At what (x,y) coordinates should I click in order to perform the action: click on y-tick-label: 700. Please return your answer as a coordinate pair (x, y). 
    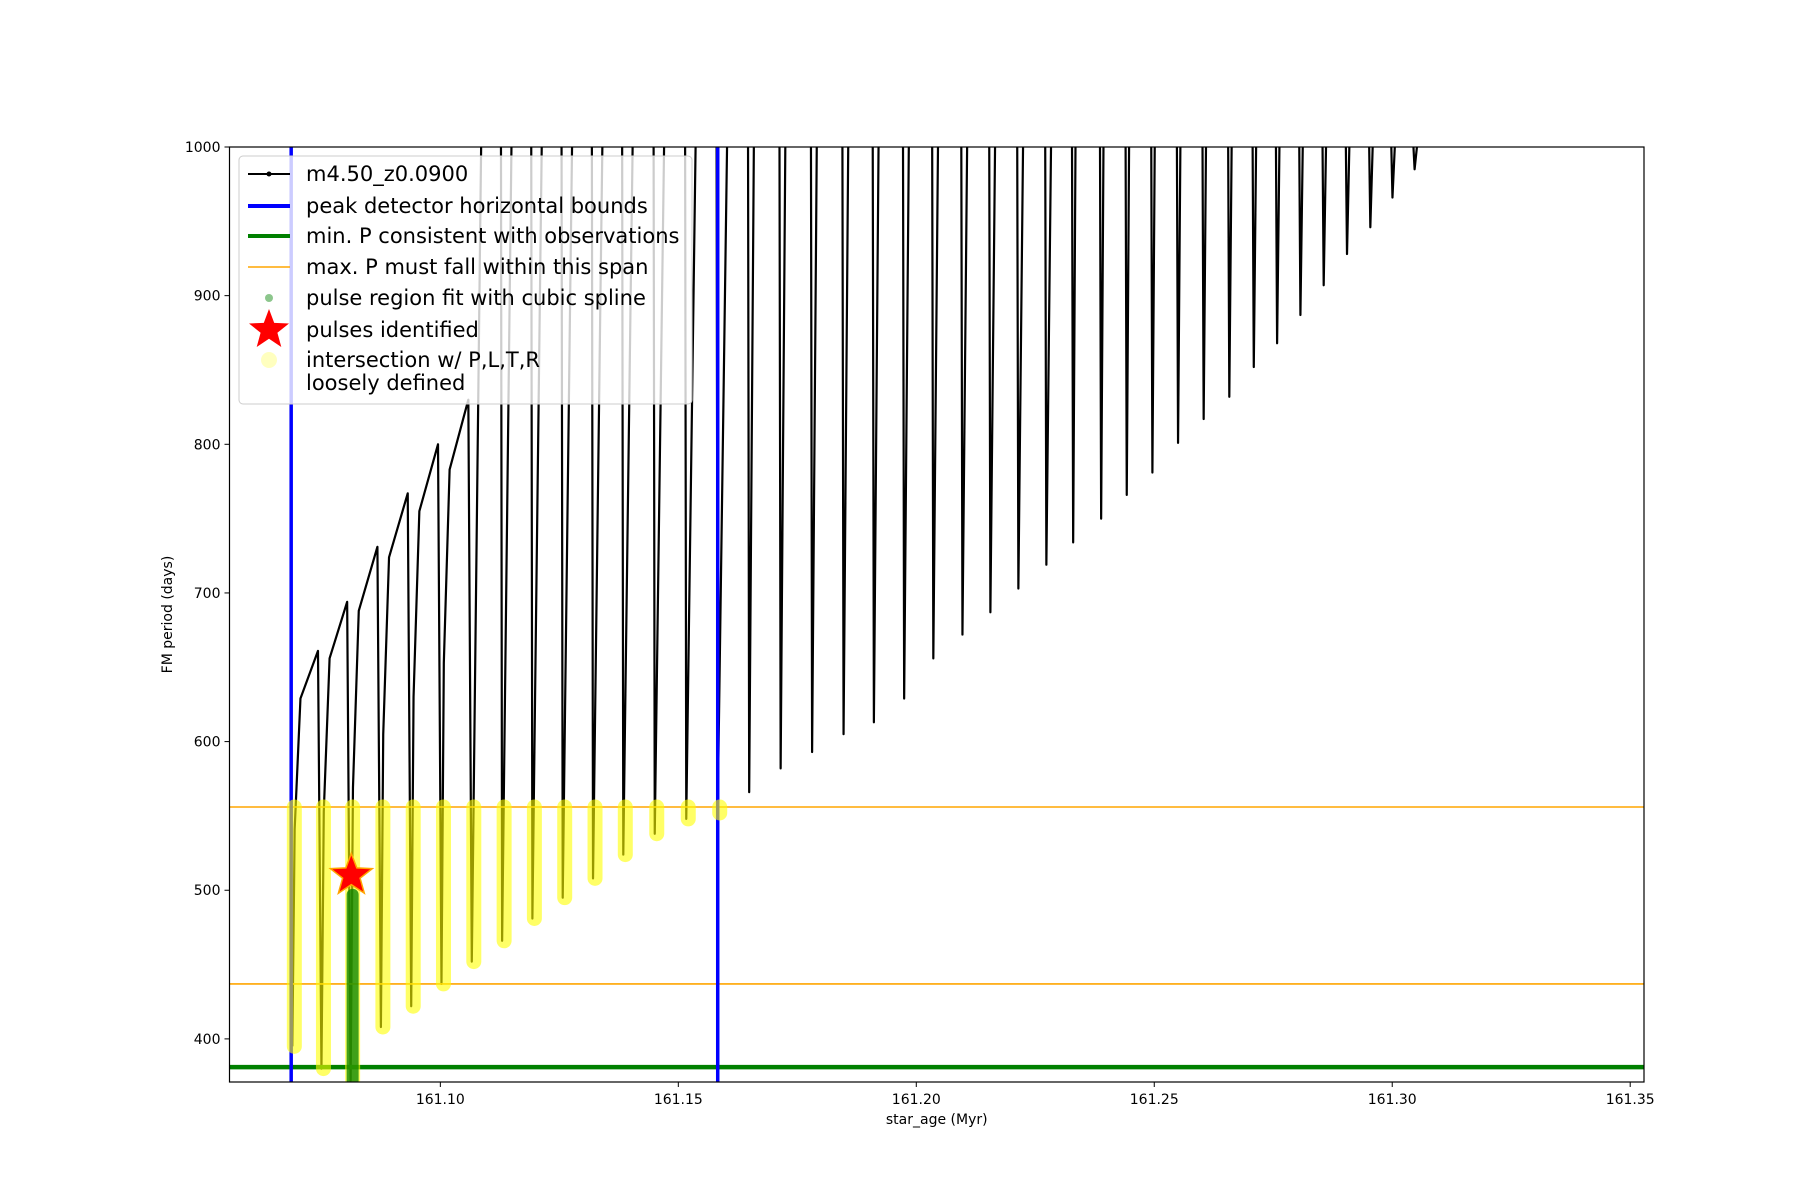
    Looking at the image, I should click on (207, 594).